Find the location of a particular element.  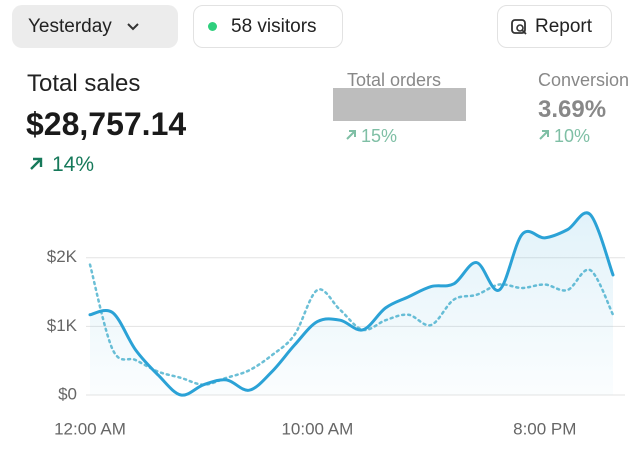

report-label: Report is located at coordinates (564, 26).